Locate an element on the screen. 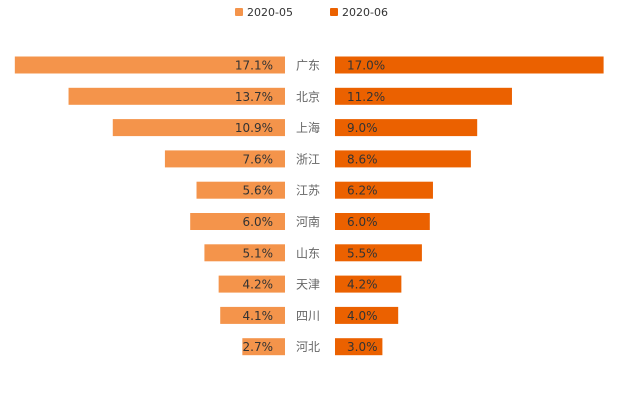  data-label-2020-05: 4.2% is located at coordinates (258, 285).